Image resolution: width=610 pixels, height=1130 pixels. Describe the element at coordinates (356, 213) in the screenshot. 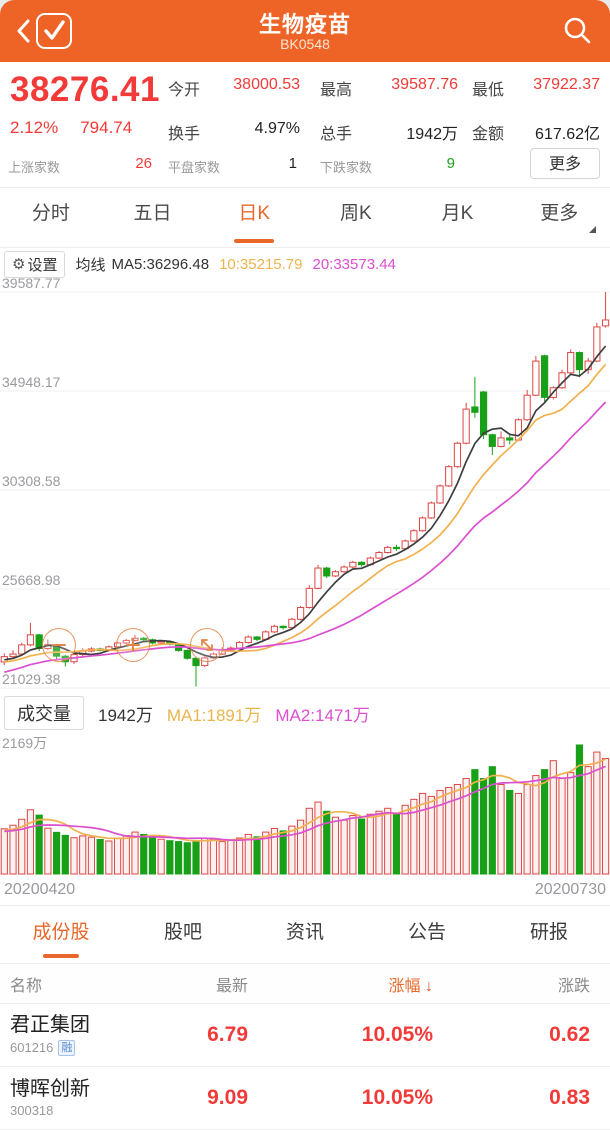

I see `tab-week-k: 周K` at that location.